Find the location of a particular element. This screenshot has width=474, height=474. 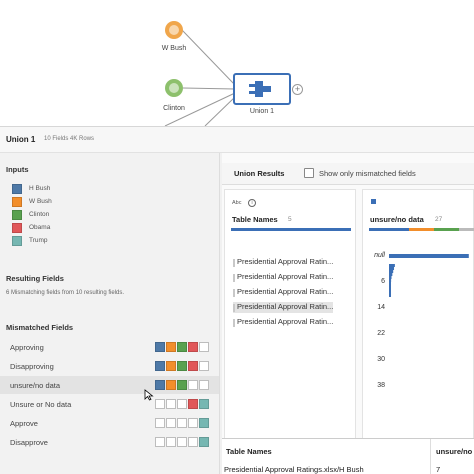

mismatched-field-row: unsure/no data is located at coordinates (109, 385).